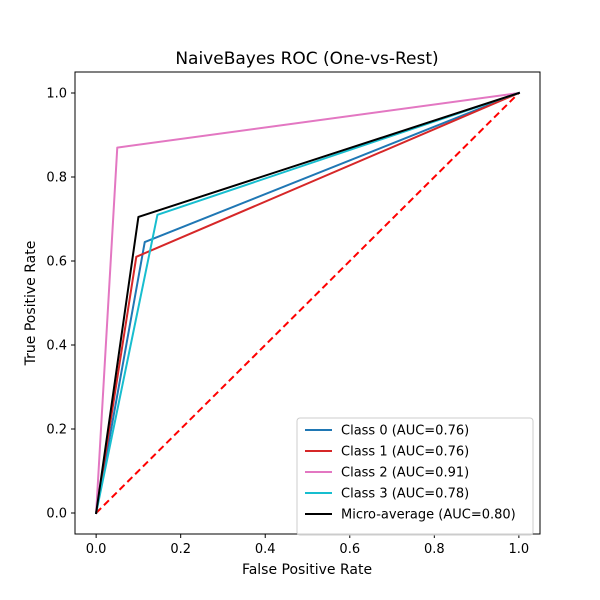 Image resolution: width=600 pixels, height=600 pixels. I want to click on x-tick-label: 0.4, so click(265, 549).